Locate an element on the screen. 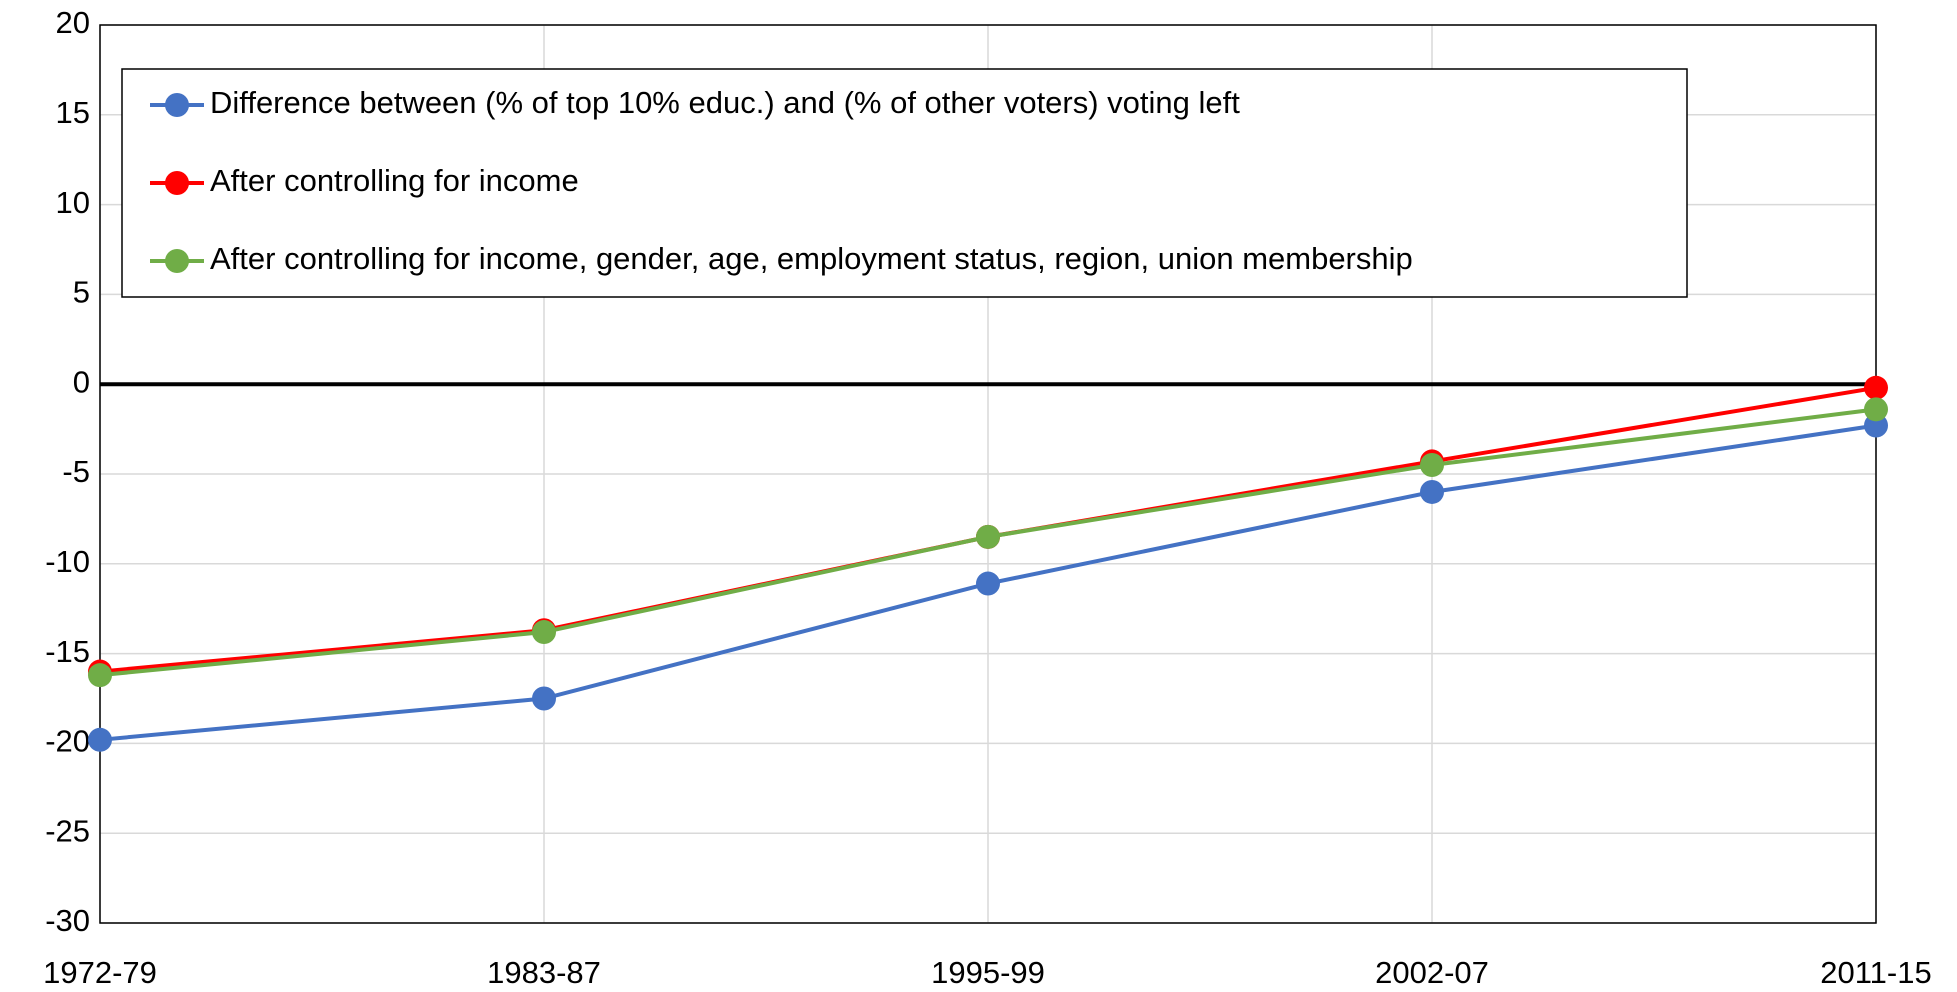 Image resolution: width=1957 pixels, height=992 pixels. y-tick-label: -10 is located at coordinates (67, 561).